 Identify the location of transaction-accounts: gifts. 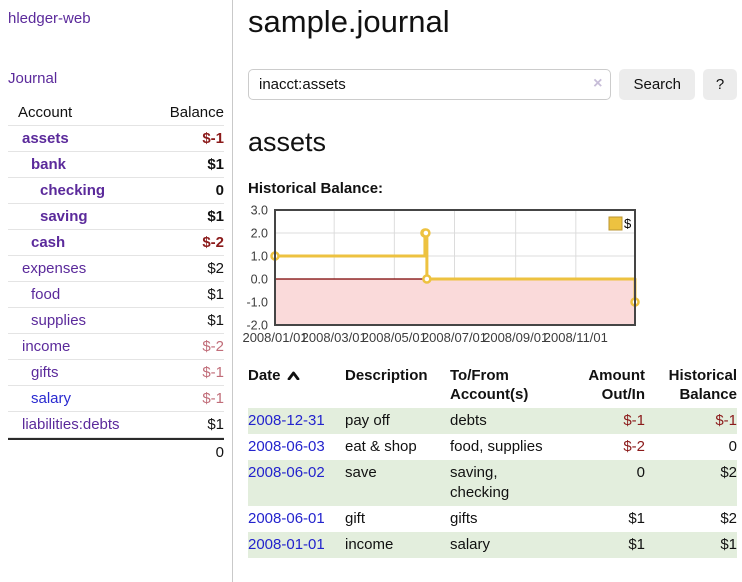
(464, 518).